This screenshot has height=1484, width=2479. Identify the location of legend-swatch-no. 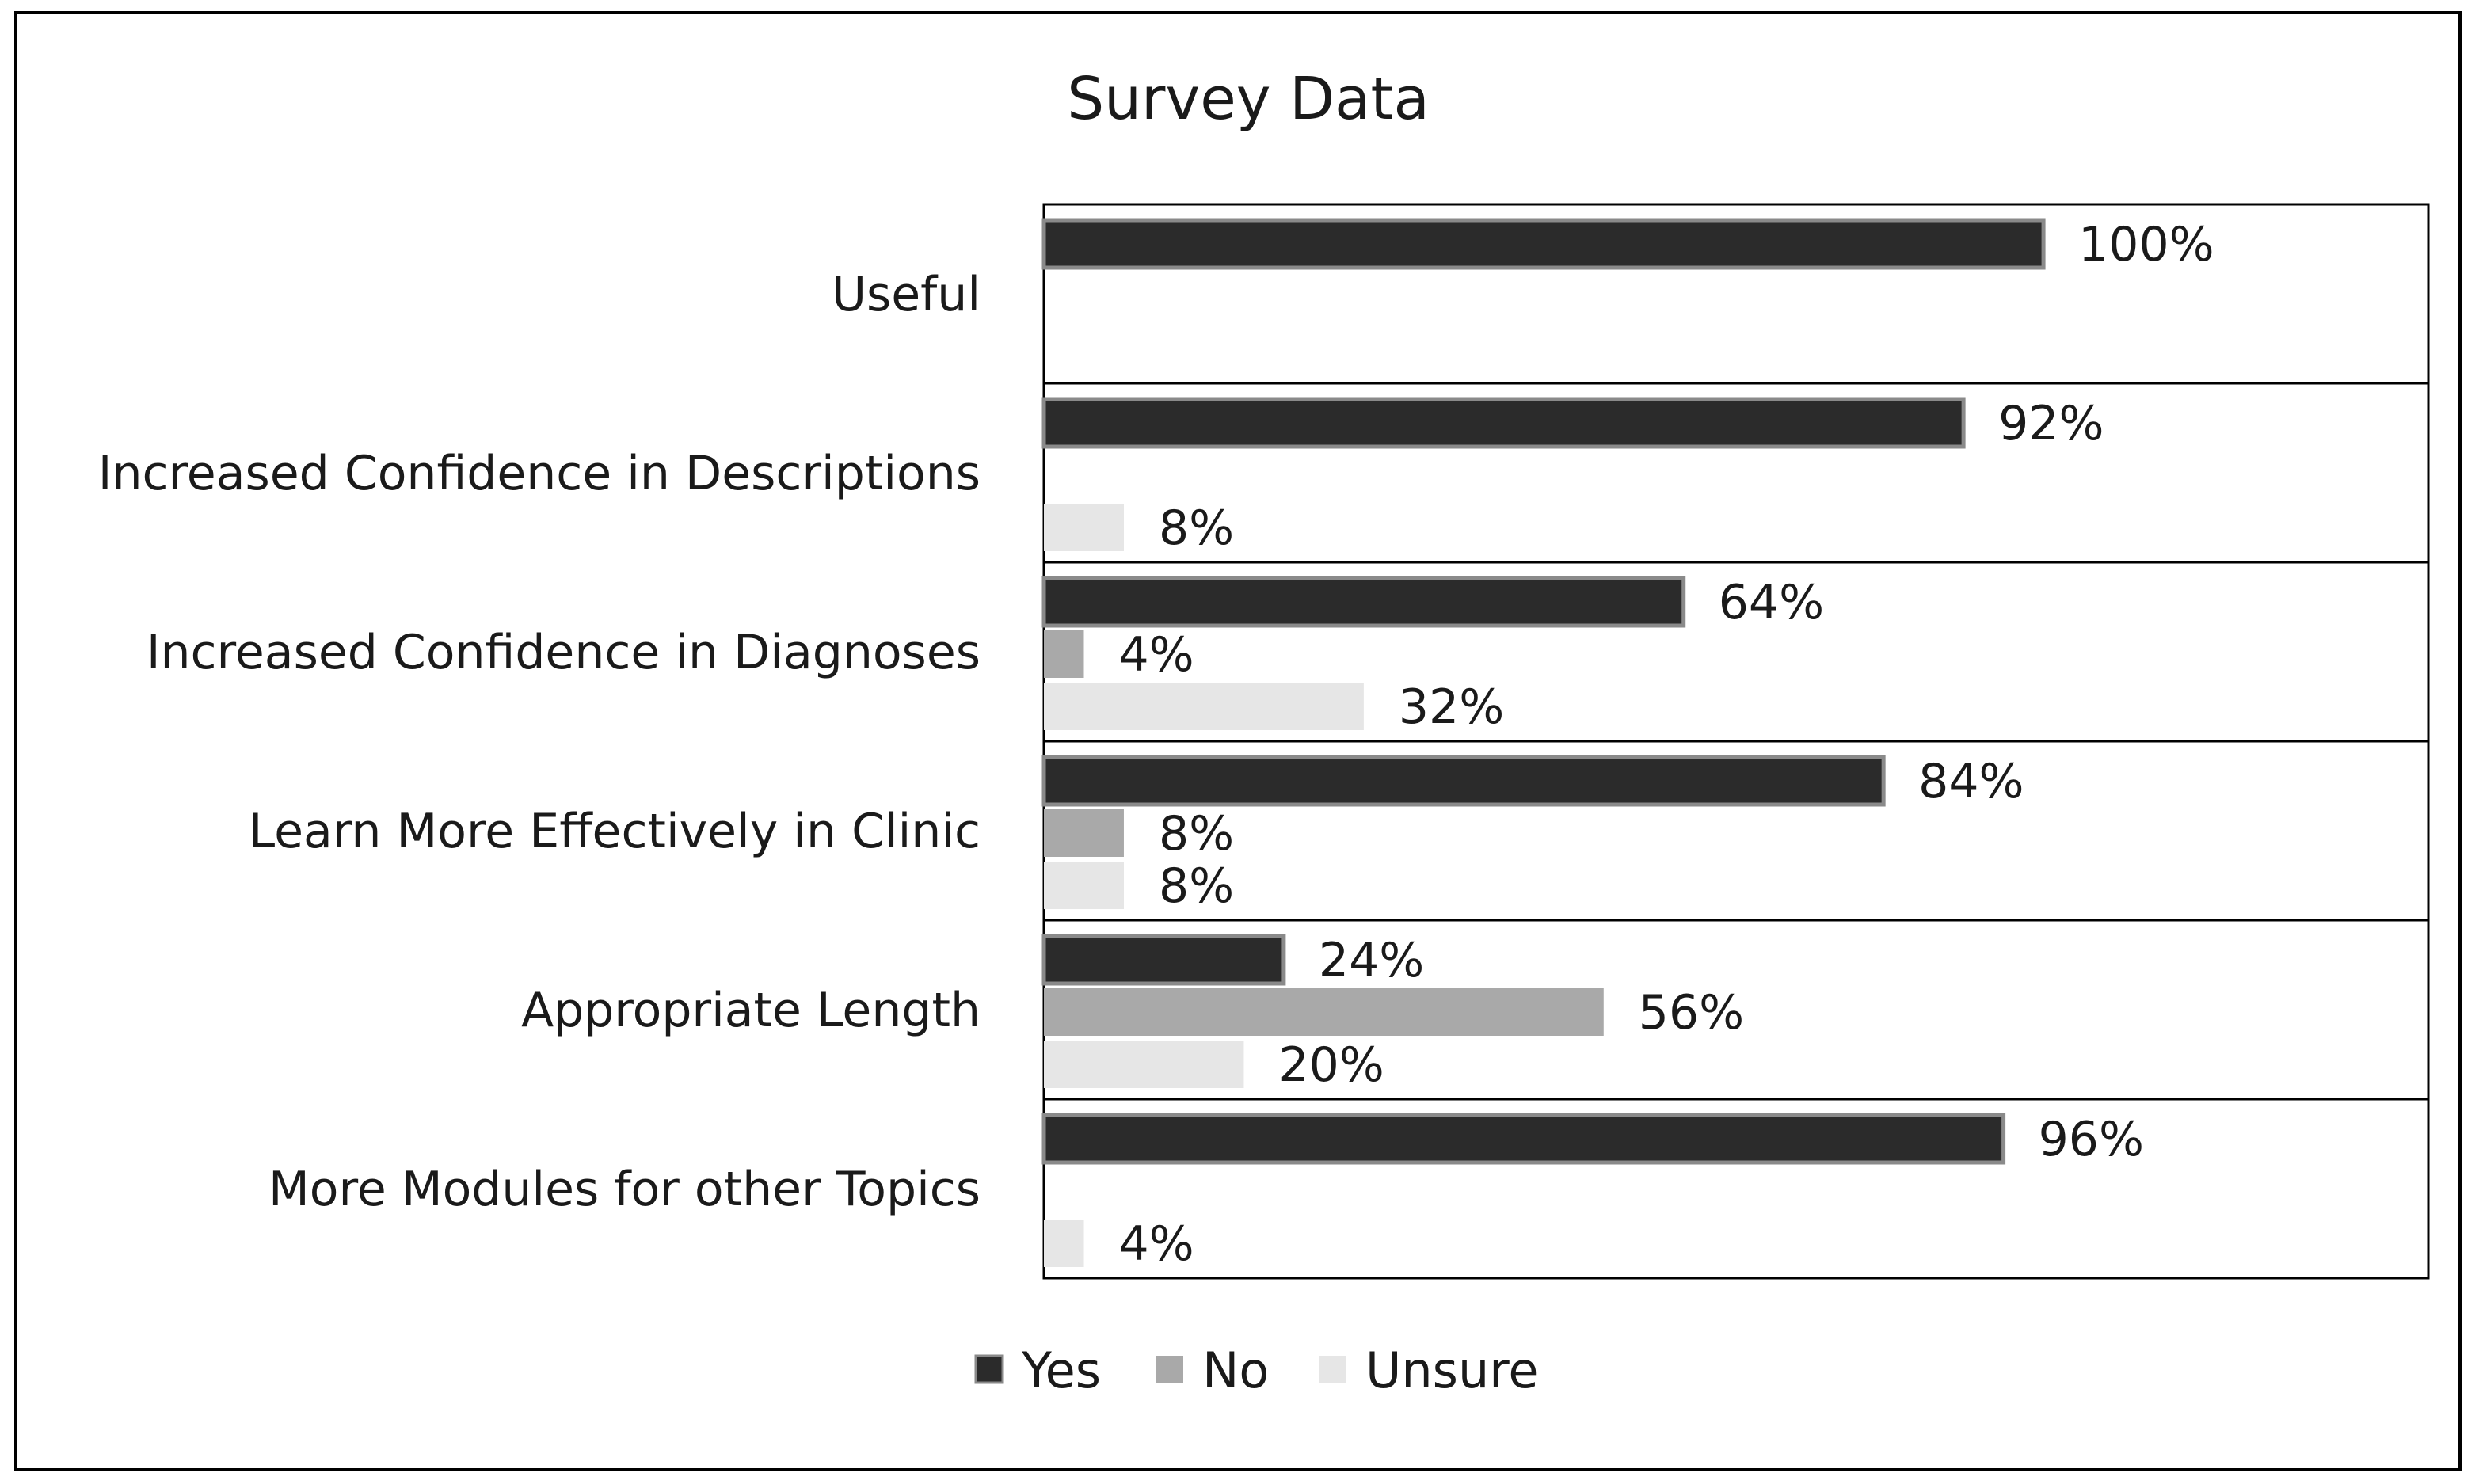
(1169, 1370).